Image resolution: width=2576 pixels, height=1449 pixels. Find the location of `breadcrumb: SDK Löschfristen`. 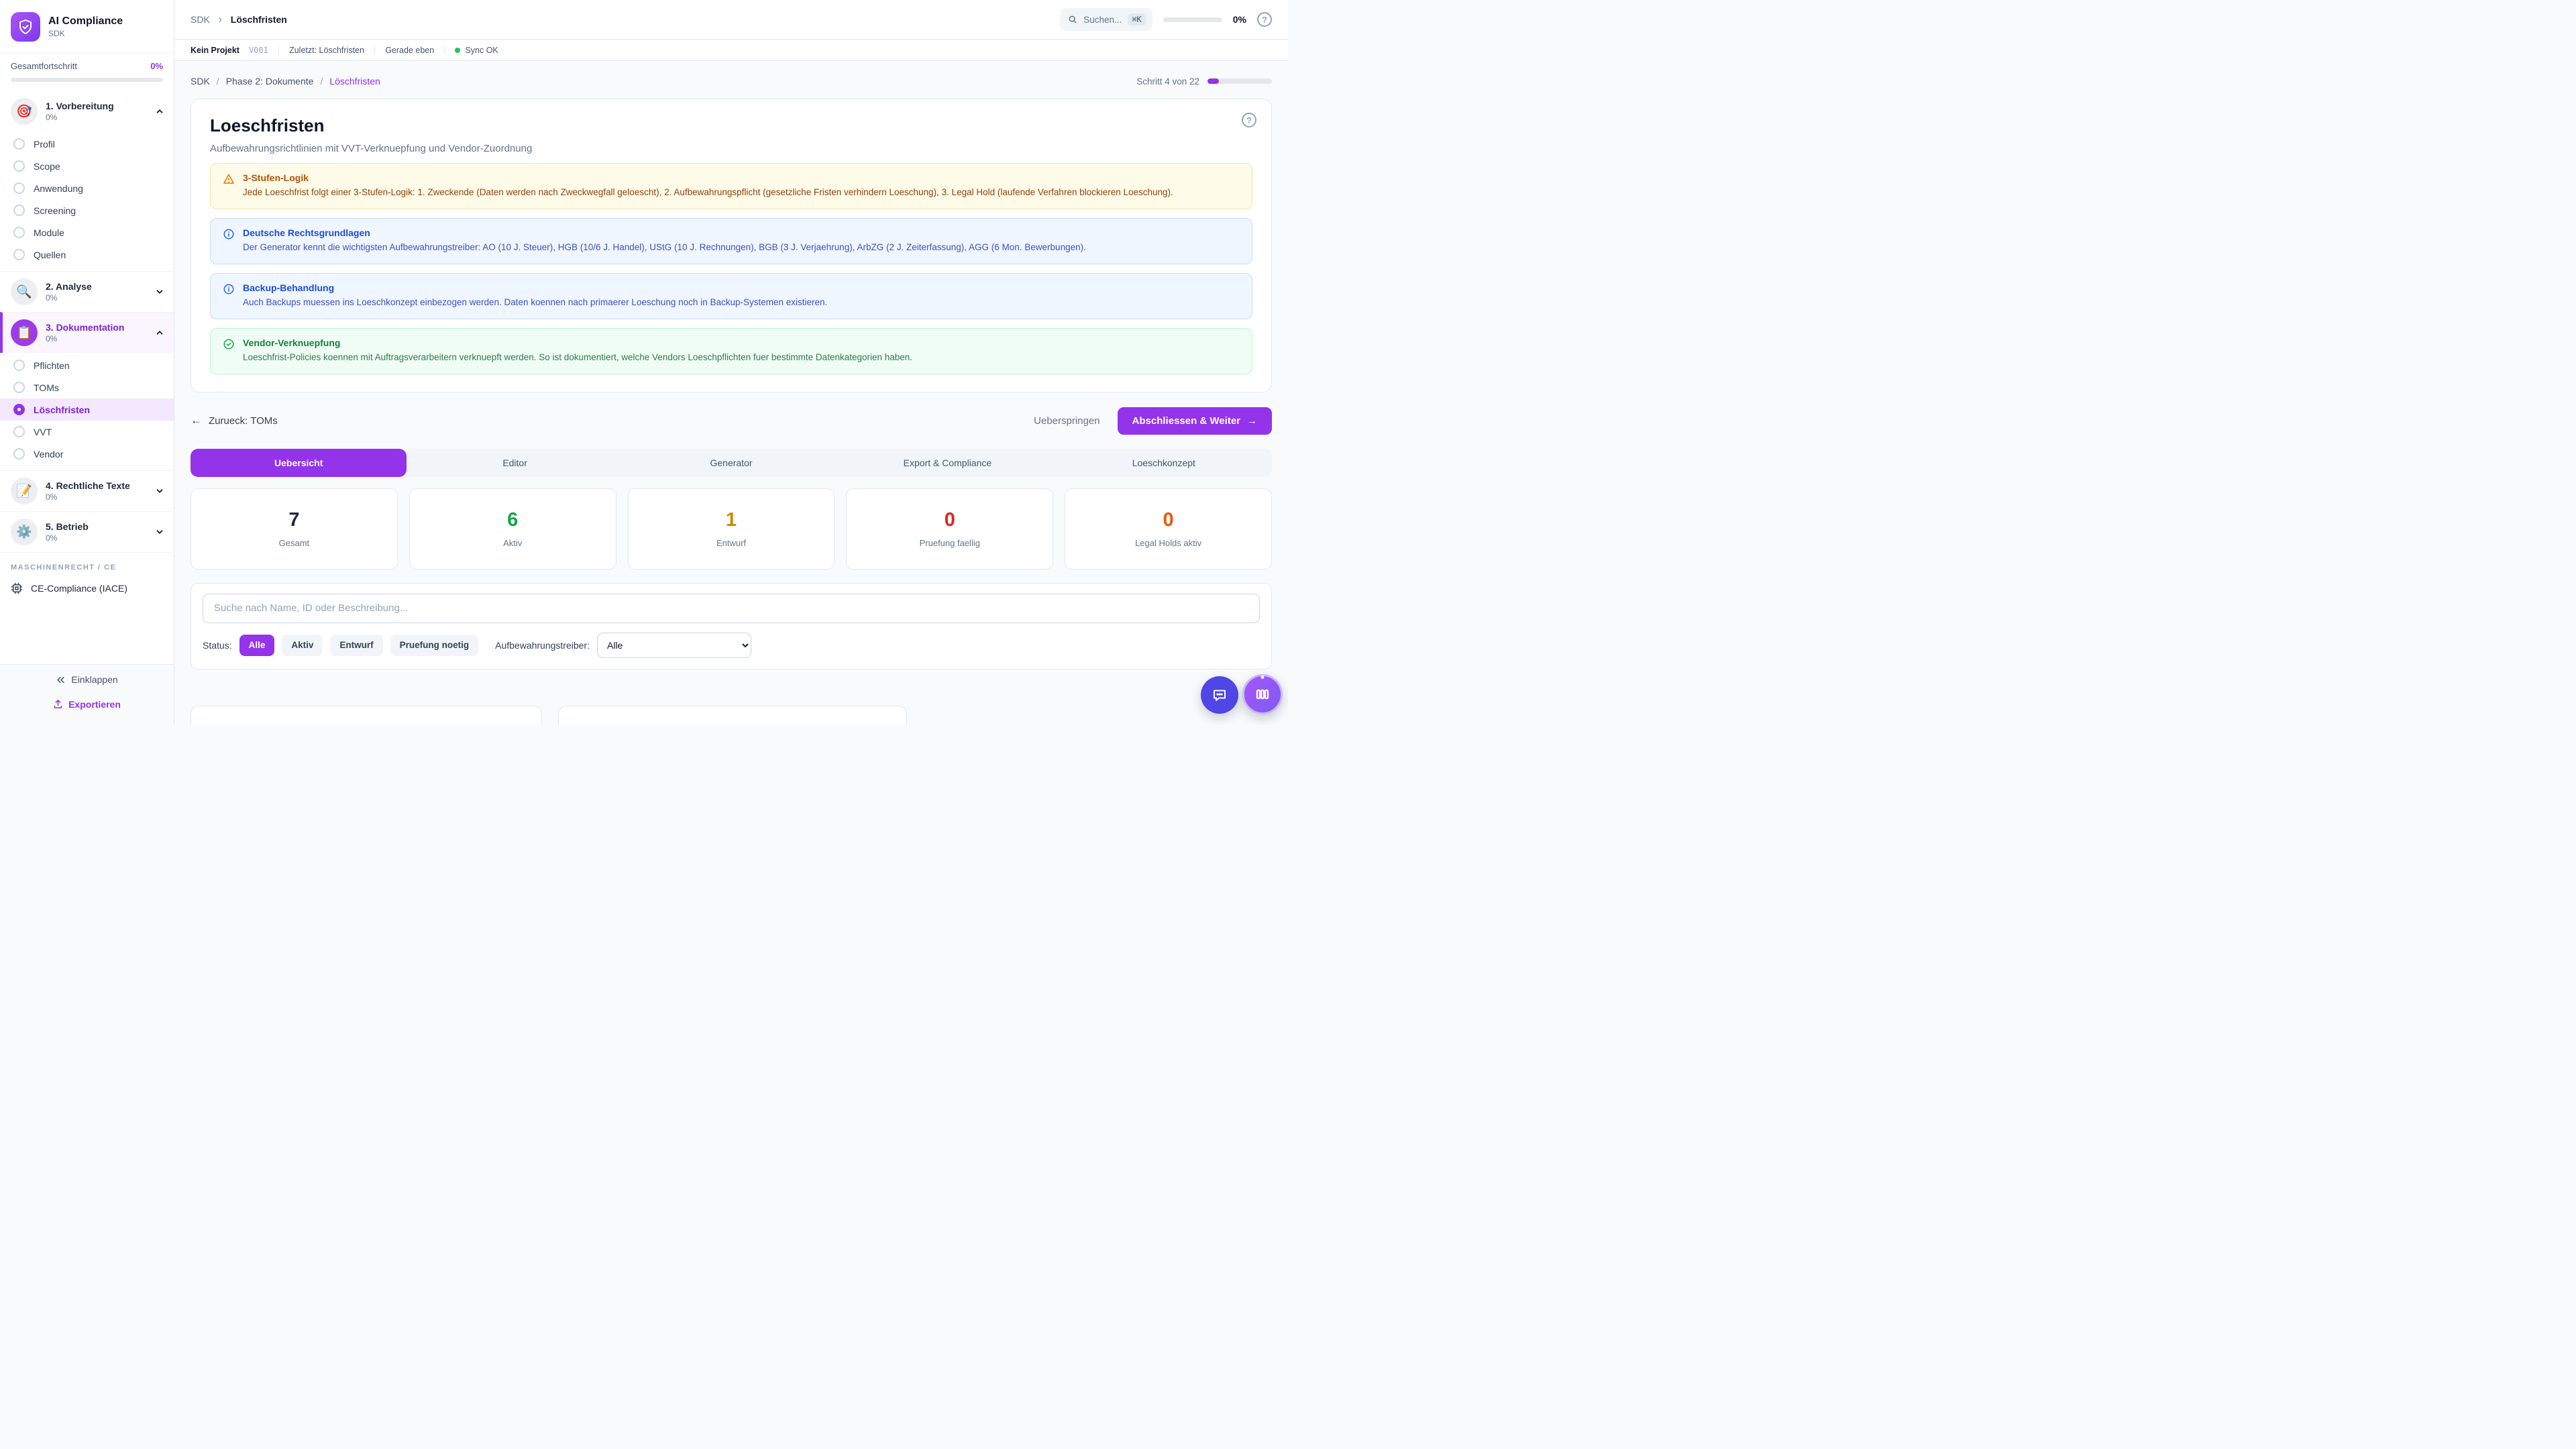

breadcrumb: SDK Löschfristen is located at coordinates (239, 19).